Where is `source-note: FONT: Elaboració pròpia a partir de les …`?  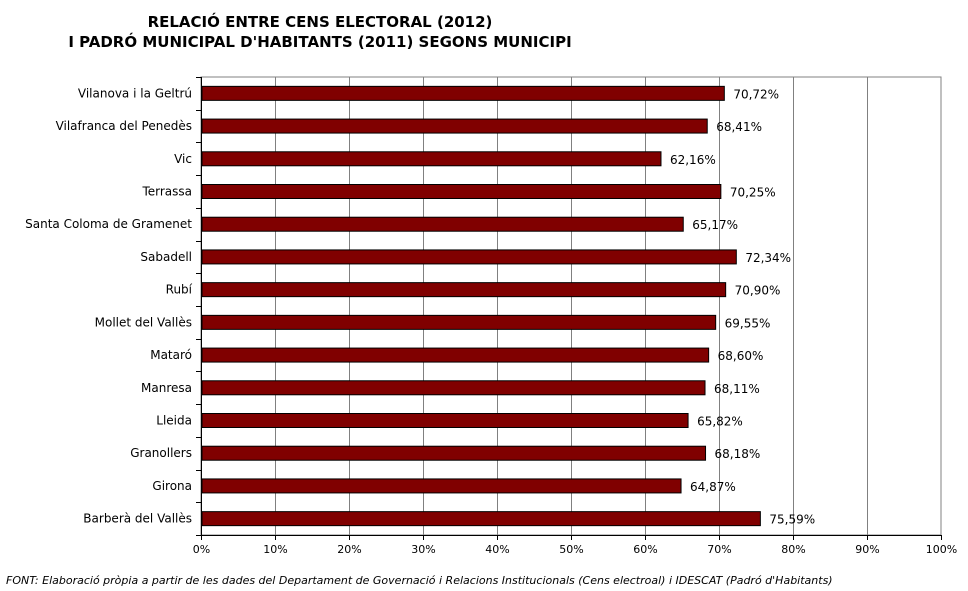
source-note: FONT: Elaboració pròpia a partir de les … is located at coordinates (419, 580).